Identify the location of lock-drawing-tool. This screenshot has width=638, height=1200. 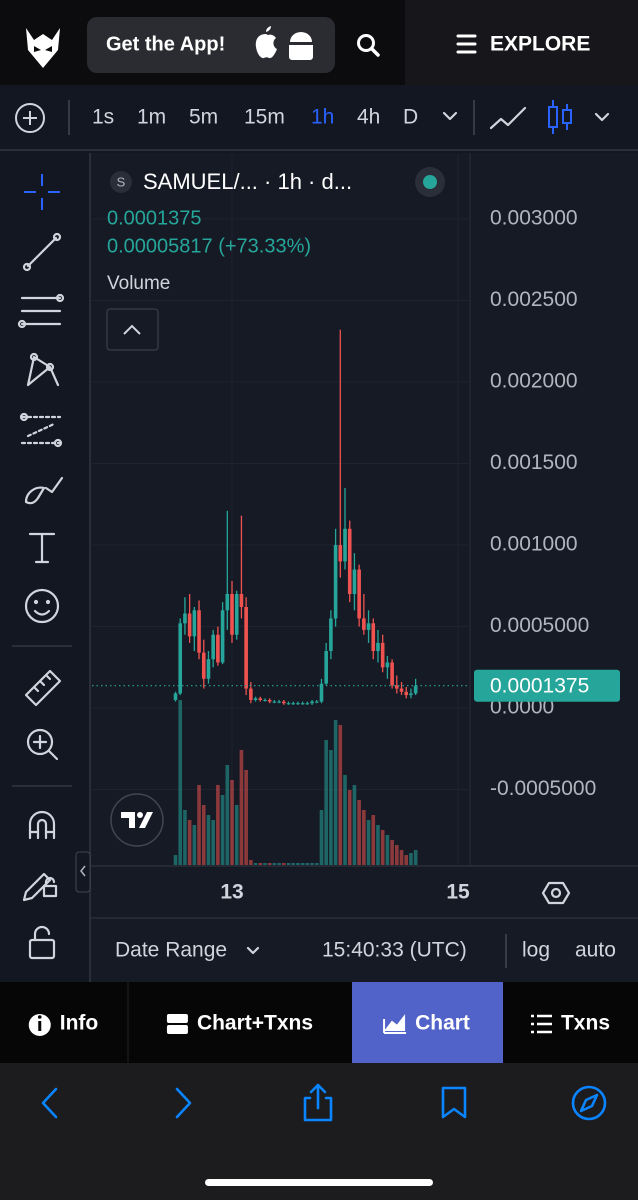
(40, 887).